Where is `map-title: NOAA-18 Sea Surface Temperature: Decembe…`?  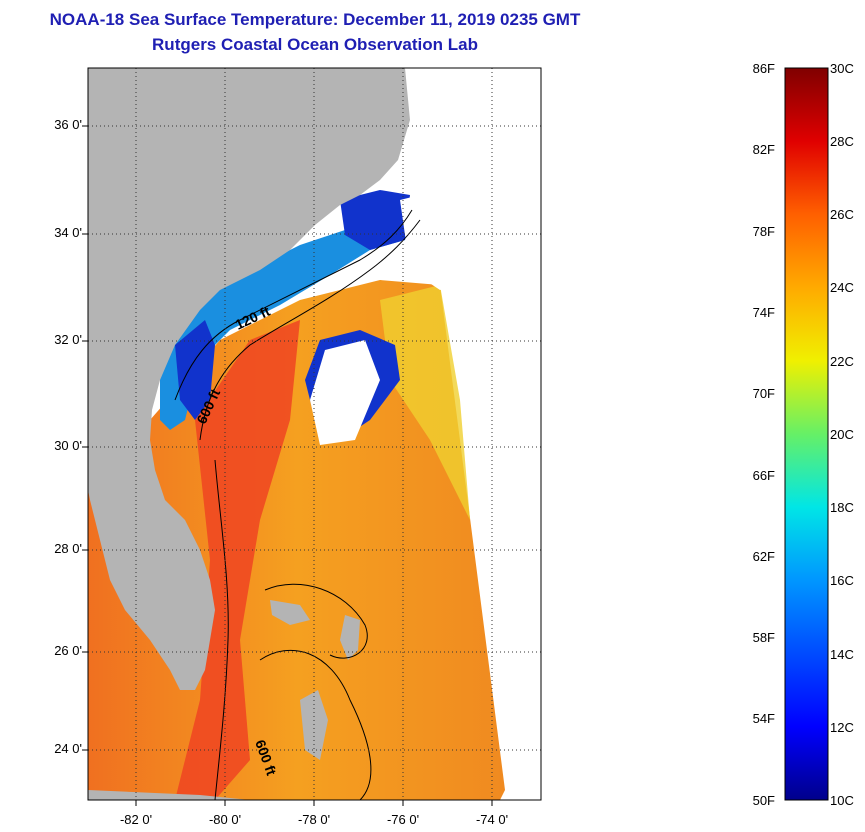 map-title: NOAA-18 Sea Surface Temperature: Decembe… is located at coordinates (315, 19).